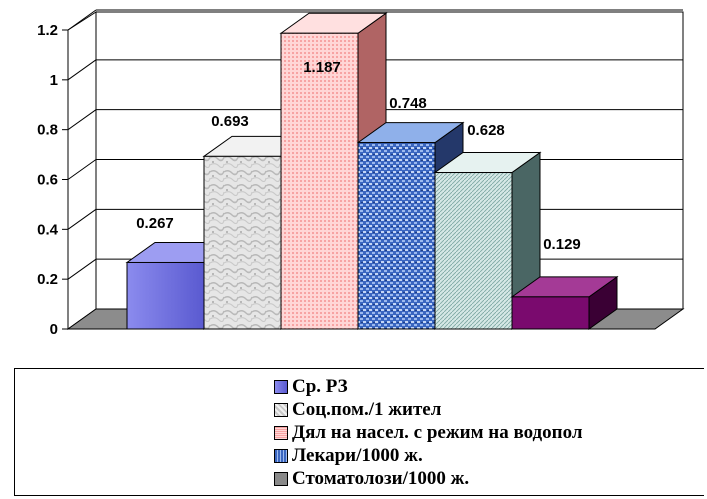 The height and width of the screenshot is (499, 707). I want to click on legend-label: Дял на насел. с режим на водопол, so click(437, 432).